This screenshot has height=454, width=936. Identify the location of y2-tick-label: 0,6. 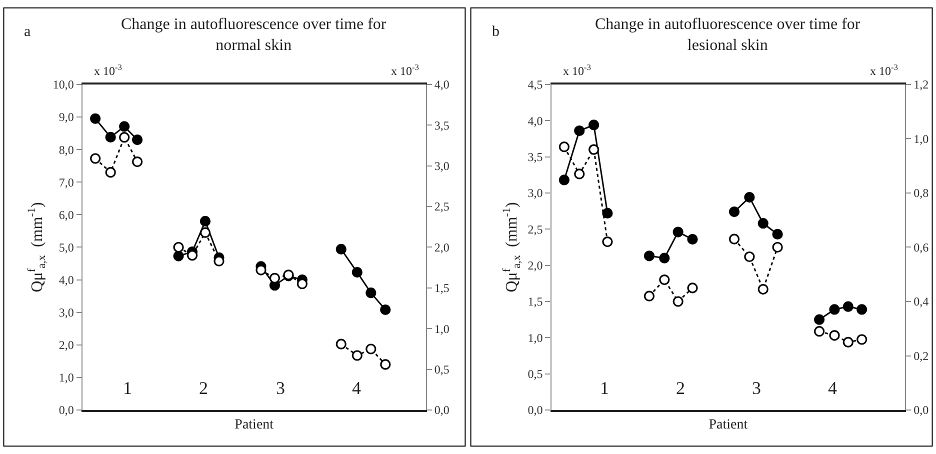
(921, 247).